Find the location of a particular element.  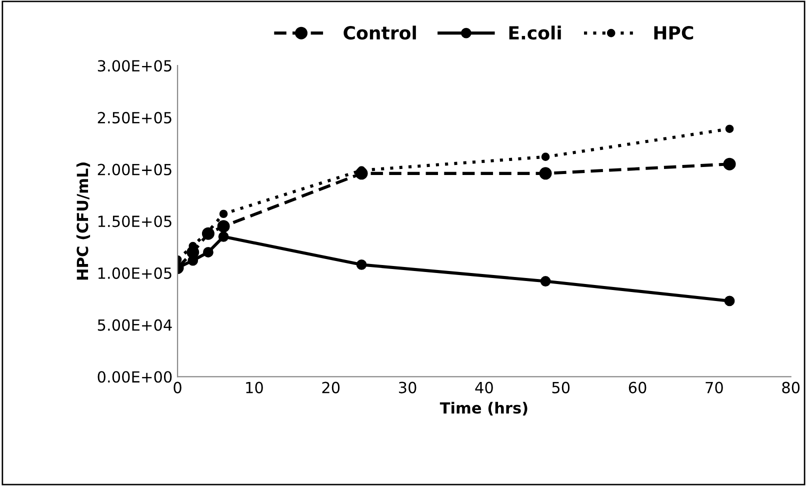

legend-label: Control is located at coordinates (380, 33).